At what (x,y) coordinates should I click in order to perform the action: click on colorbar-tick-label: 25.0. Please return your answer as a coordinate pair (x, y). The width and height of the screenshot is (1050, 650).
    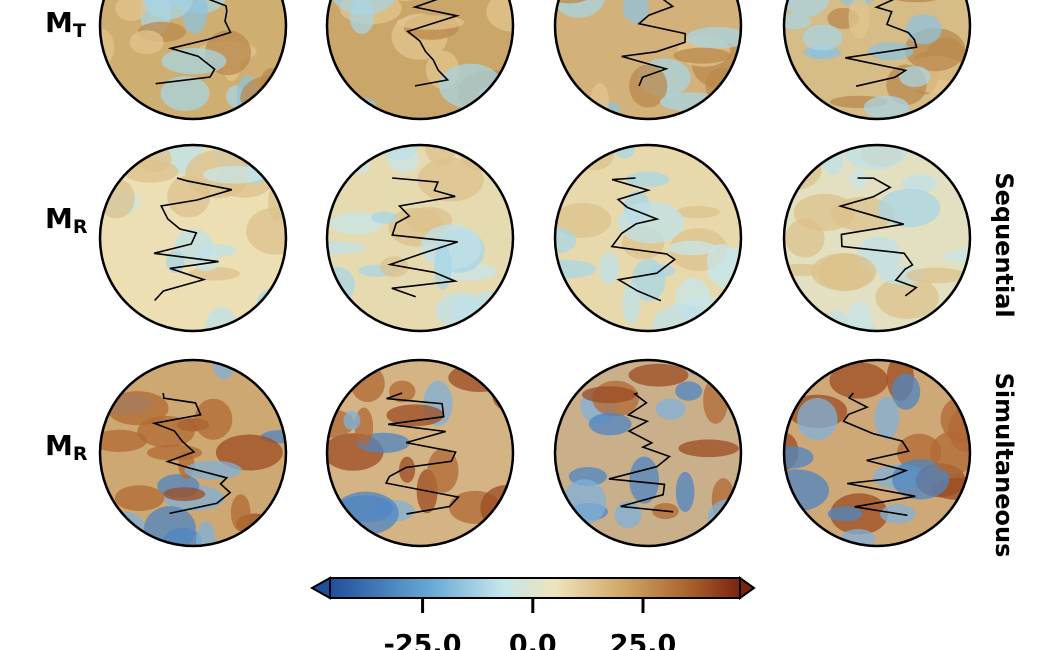
    Looking at the image, I should click on (643, 640).